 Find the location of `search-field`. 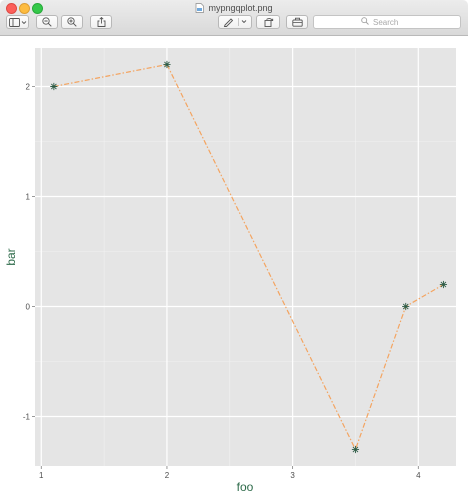

search-field is located at coordinates (387, 22).